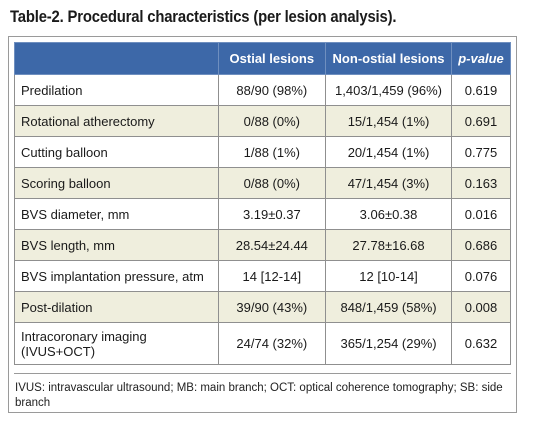 The width and height of the screenshot is (535, 431). I want to click on row-ostial: 39/90 (43%), so click(272, 307).